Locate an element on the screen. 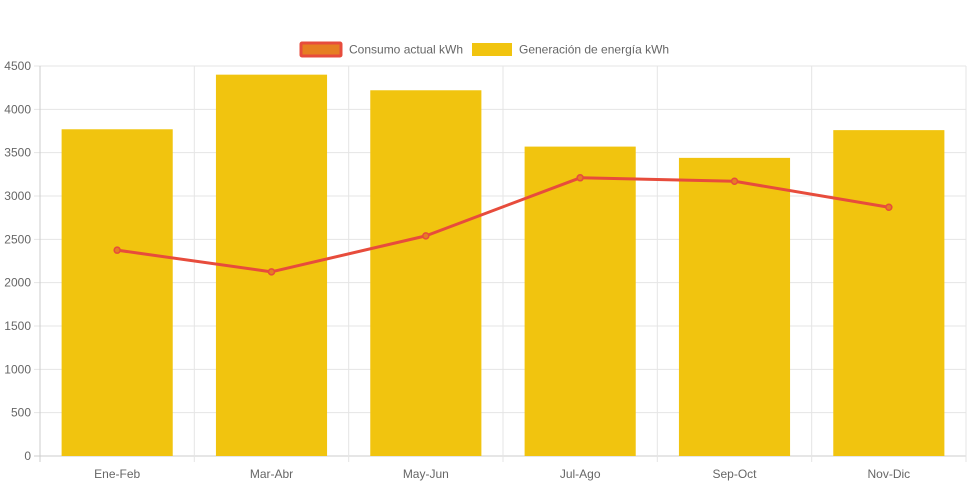  y-tick-label: 2000 is located at coordinates (17, 283).